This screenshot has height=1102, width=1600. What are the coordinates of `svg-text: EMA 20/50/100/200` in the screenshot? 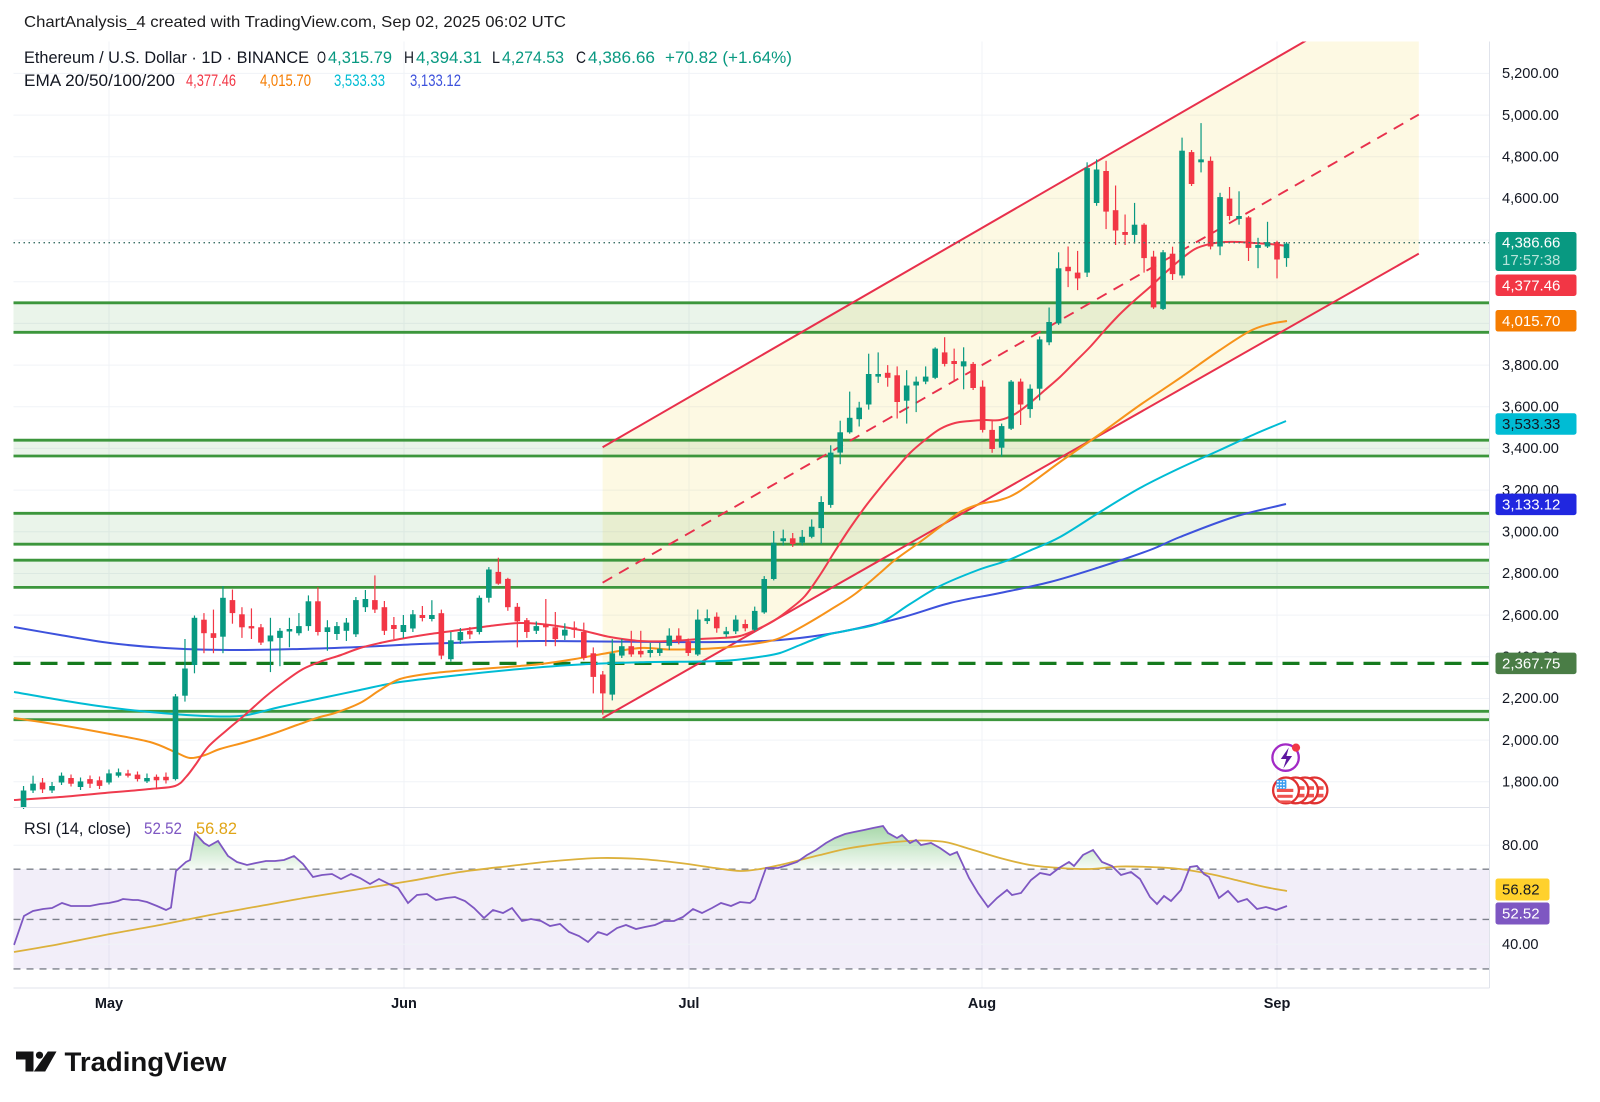 It's located at (99, 80).